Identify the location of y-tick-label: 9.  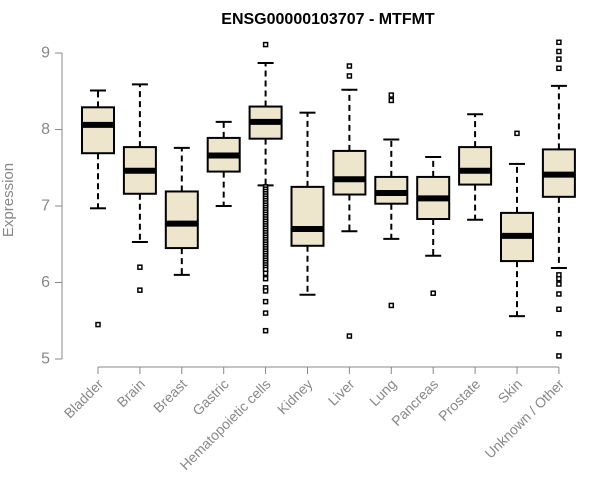
(45, 53).